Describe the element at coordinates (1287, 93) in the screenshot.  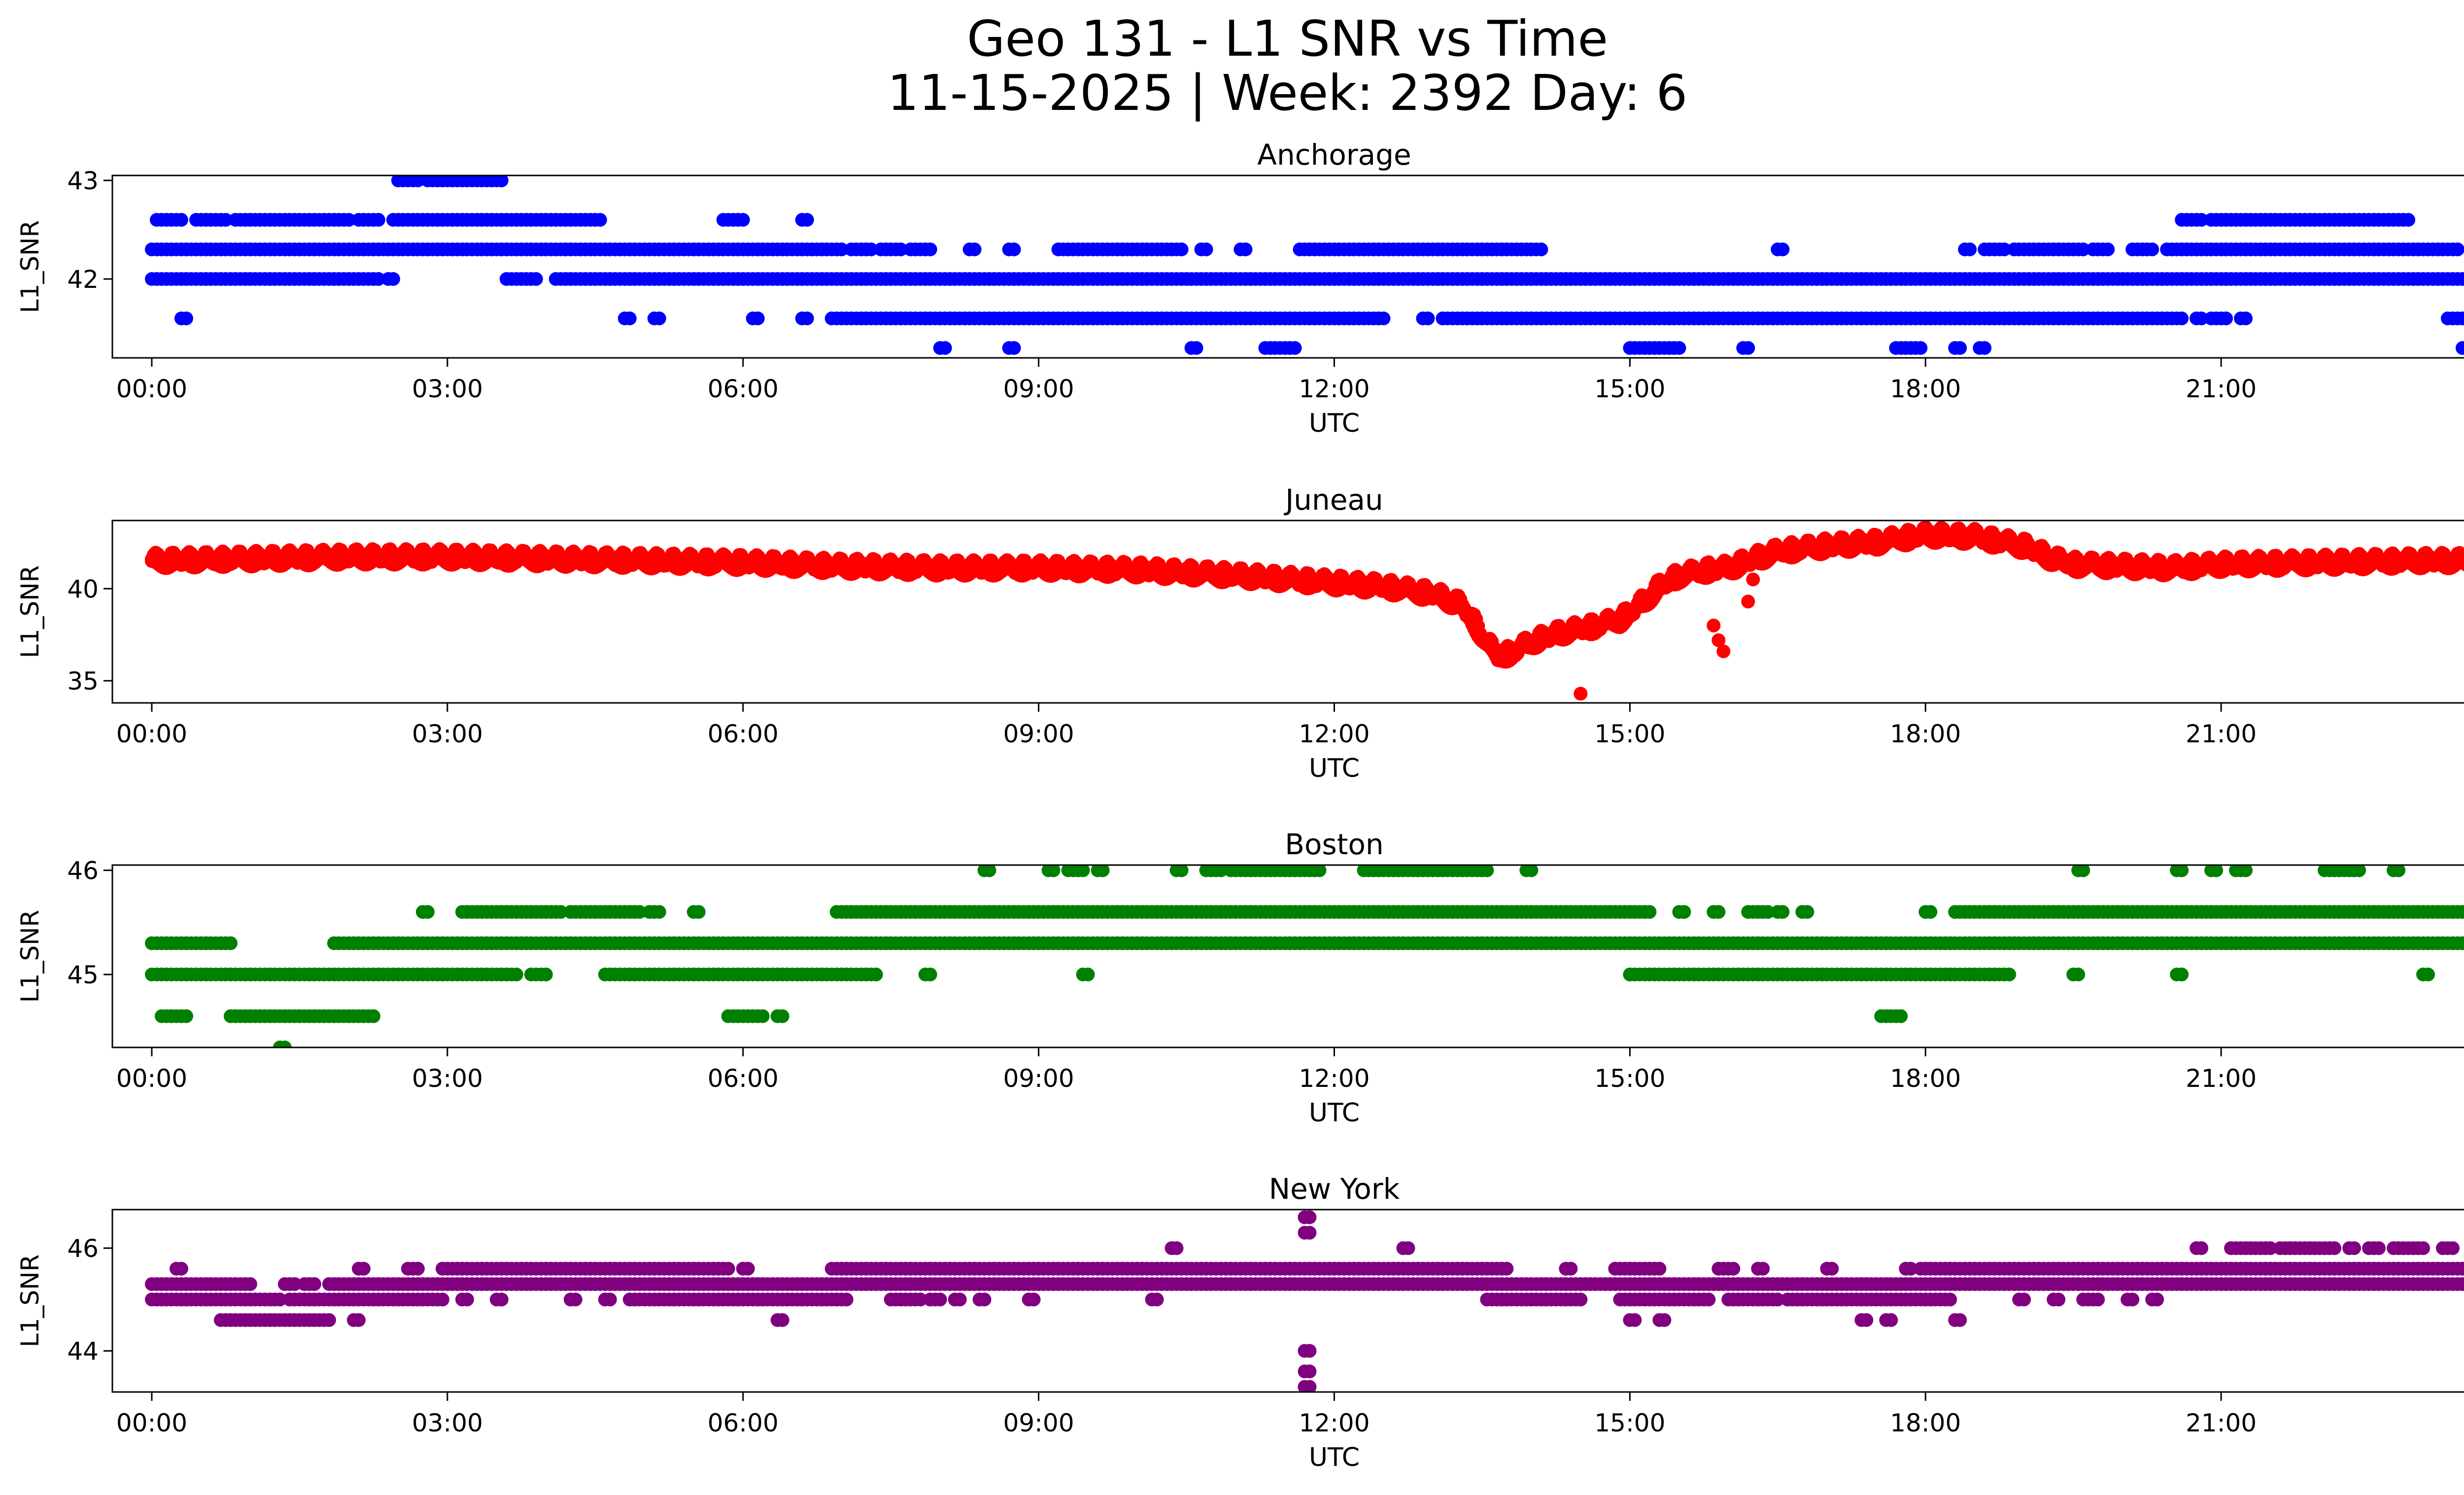
I see `figure-subtitle: 11-15-2025 | Week: 2392 Day: 6` at that location.